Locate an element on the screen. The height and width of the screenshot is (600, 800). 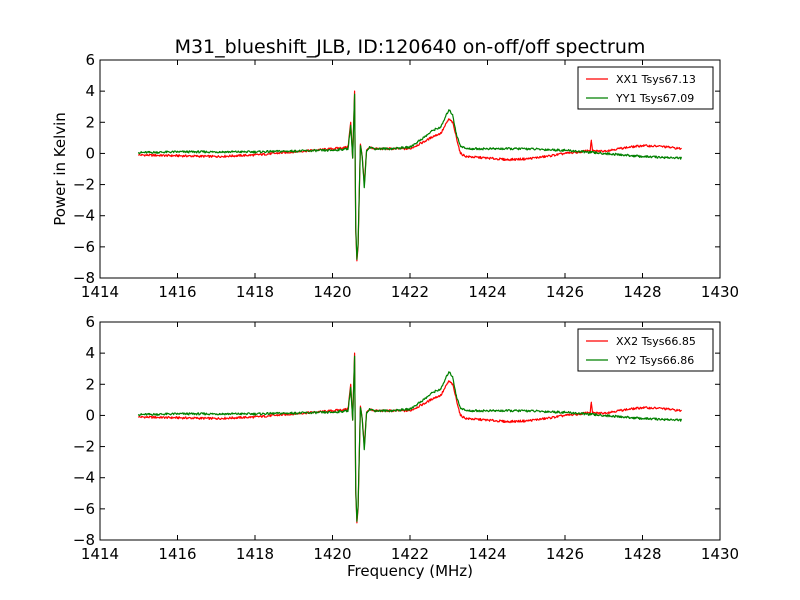
legend: XX1 Tsys67.13 YY1 Tsys67.09 is located at coordinates (645, 88).